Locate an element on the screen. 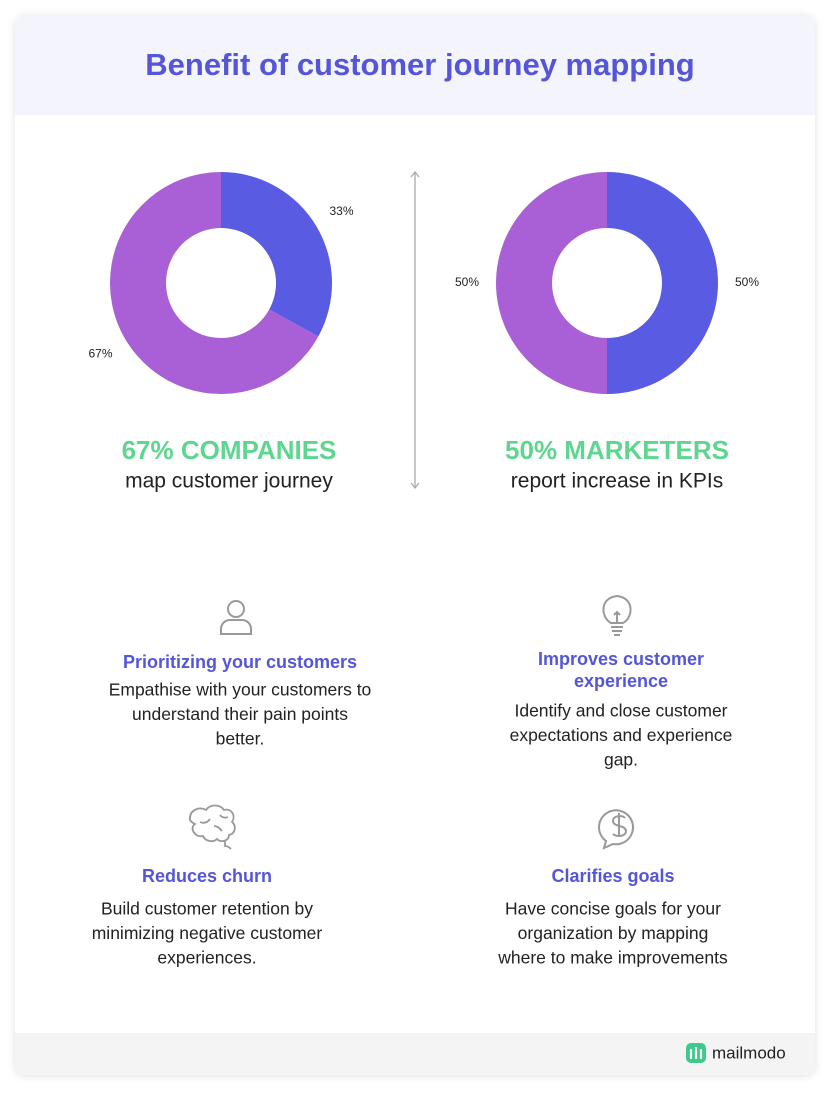  feature-description: experiences. is located at coordinates (206, 958).